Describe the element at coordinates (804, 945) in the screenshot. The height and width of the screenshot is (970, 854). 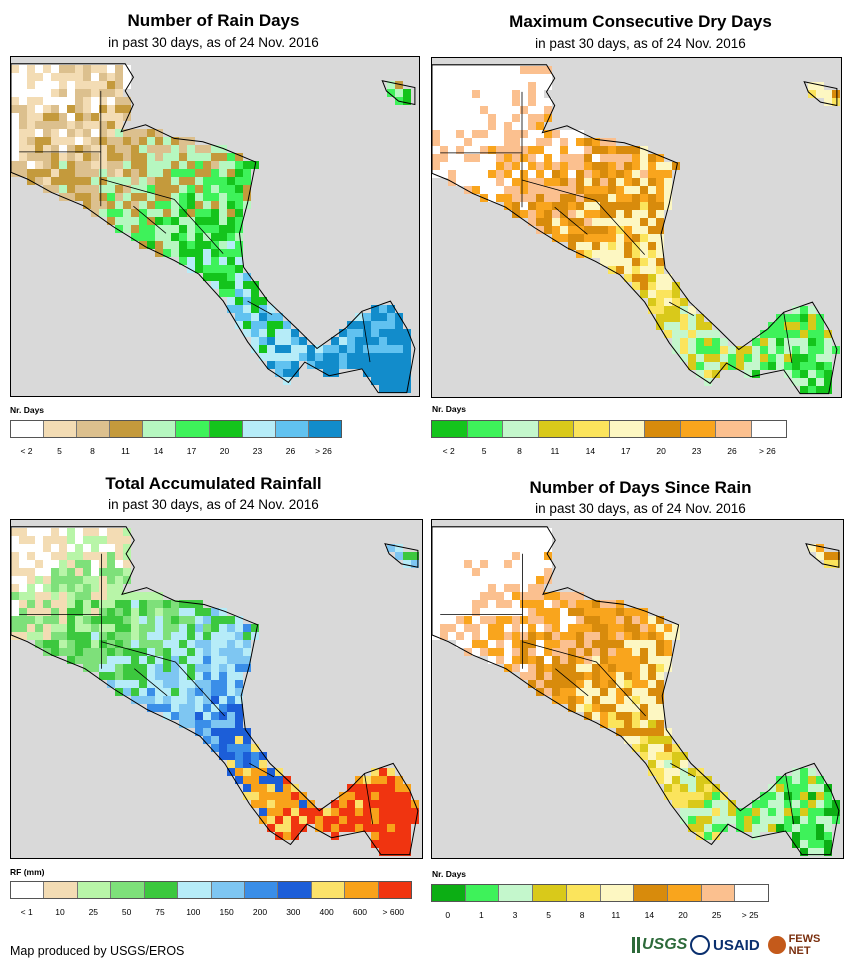
I see `fews-net-logo-text: FEWS NET` at that location.